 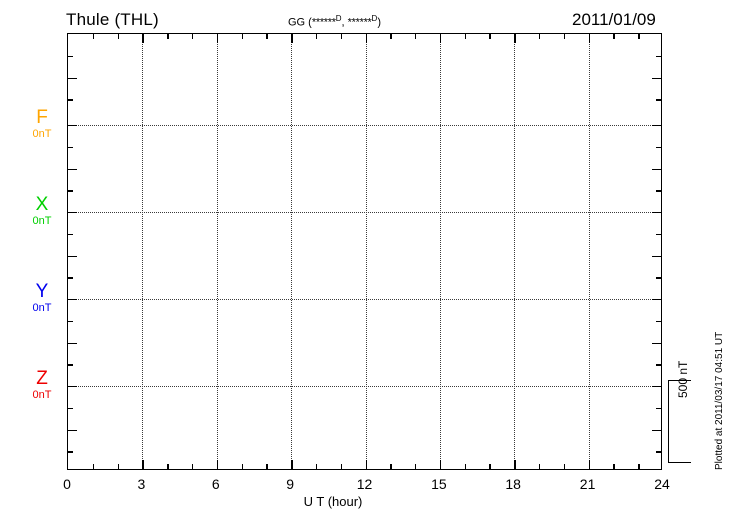 What do you see at coordinates (662, 484) in the screenshot?
I see `xtick-label: 24` at bounding box center [662, 484].